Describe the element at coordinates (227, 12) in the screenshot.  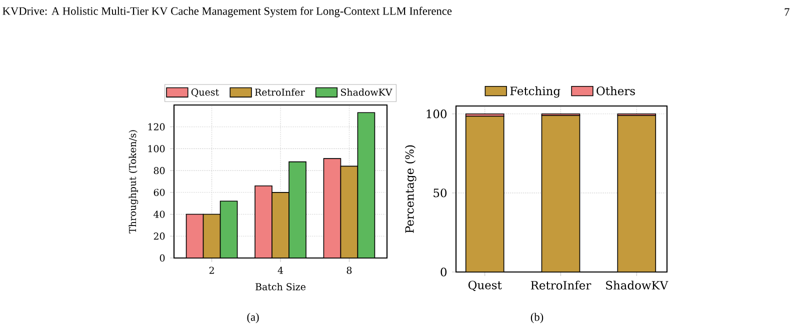
I see `text: KVDrive: A Holistic Multi-Tier KV Cache Management System for Long-Context LLM Inference` at that location.